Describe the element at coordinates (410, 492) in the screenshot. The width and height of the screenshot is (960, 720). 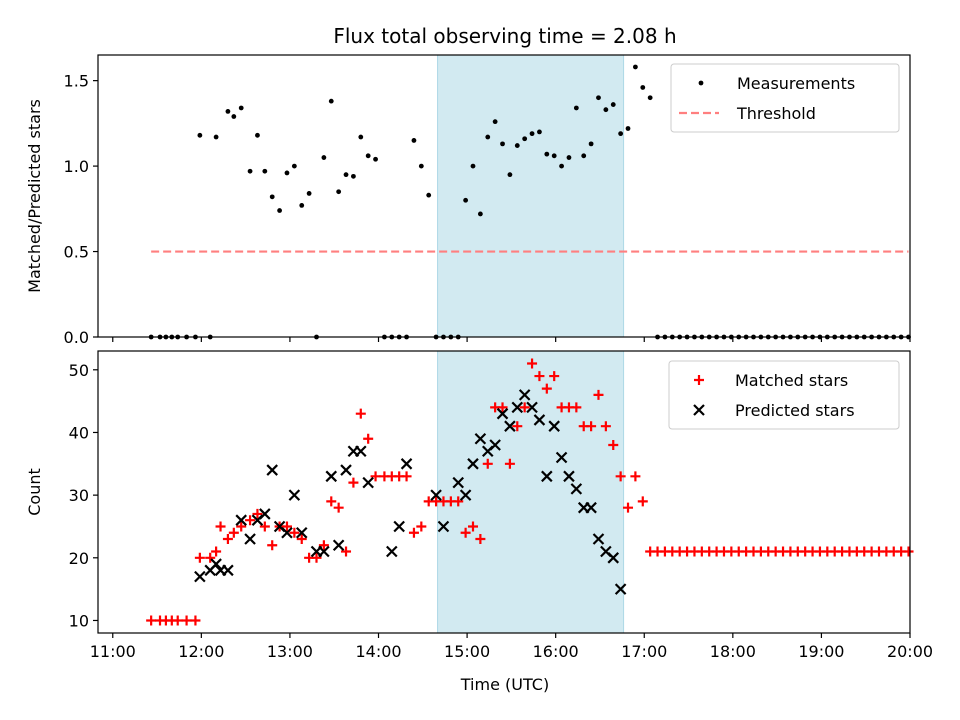
I see `series-predicted-stars` at that location.